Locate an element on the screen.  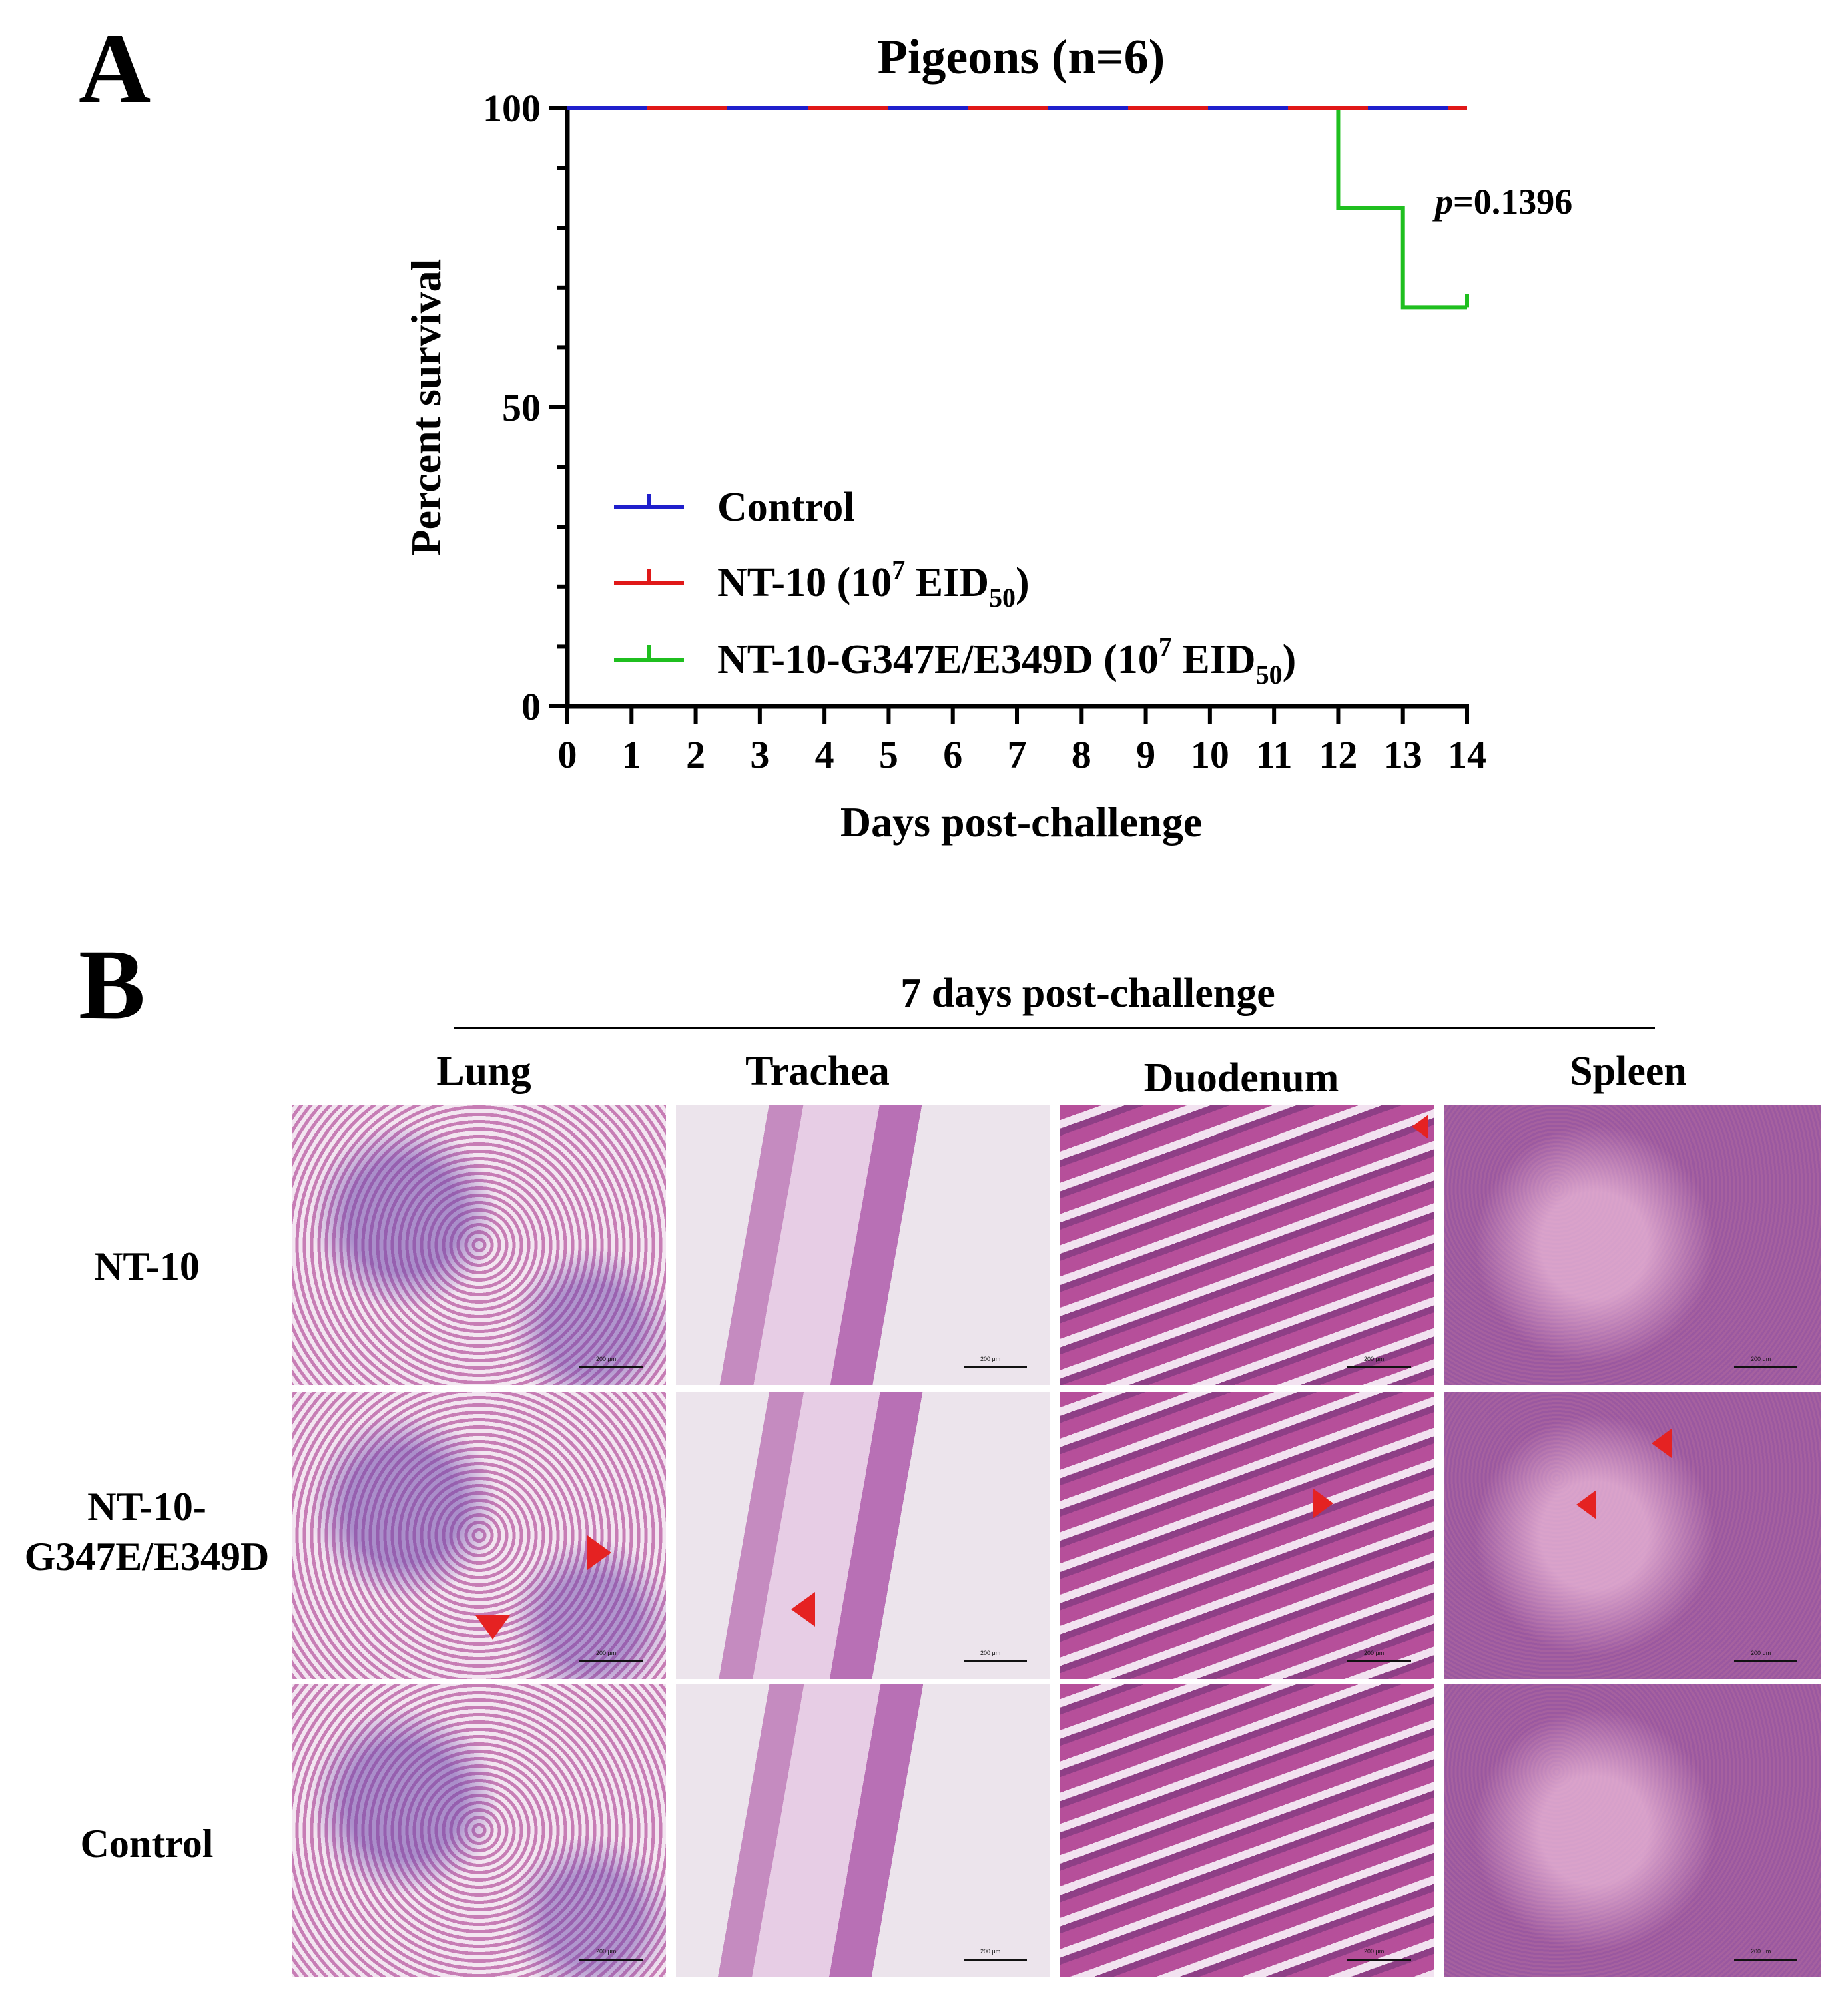
y-tick-label: 0 is located at coordinates (531, 706).